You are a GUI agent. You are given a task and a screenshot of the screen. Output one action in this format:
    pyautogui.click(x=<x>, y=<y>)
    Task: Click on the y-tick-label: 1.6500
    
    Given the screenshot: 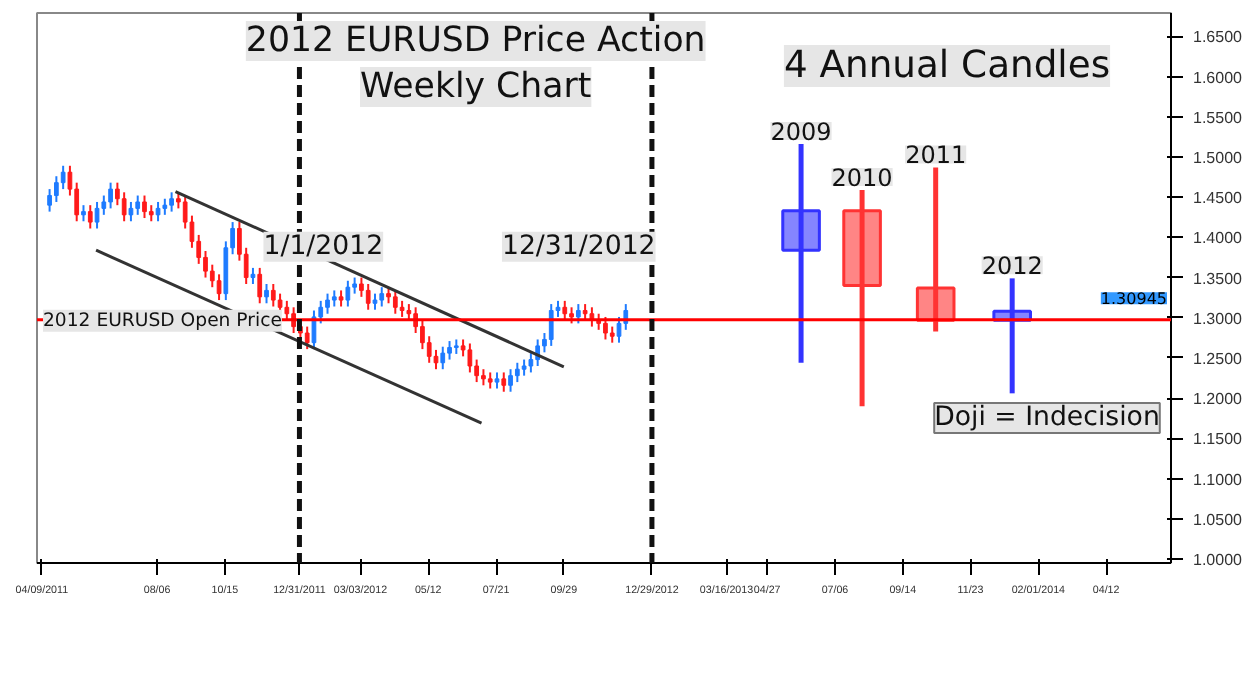 What is the action you would take?
    pyautogui.click(x=1218, y=37)
    